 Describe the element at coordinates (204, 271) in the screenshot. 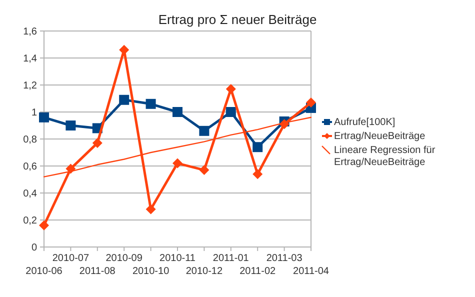

I see `x-tick-label: 2010-12` at that location.